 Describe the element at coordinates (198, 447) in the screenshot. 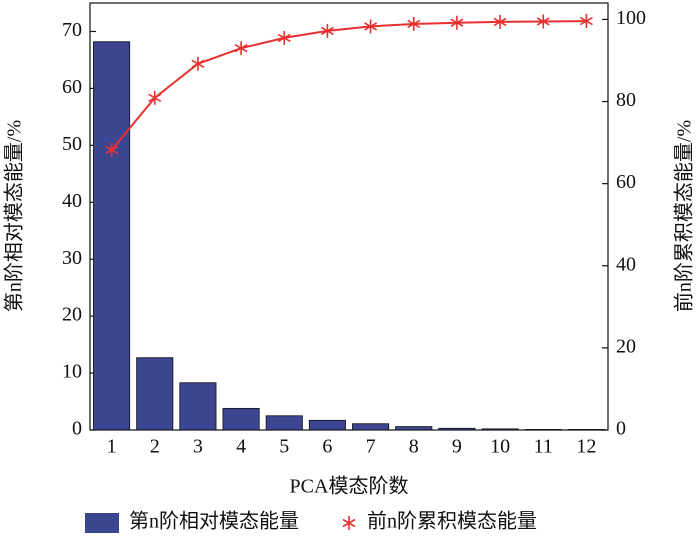

I see `x-tick-label: 3` at that location.